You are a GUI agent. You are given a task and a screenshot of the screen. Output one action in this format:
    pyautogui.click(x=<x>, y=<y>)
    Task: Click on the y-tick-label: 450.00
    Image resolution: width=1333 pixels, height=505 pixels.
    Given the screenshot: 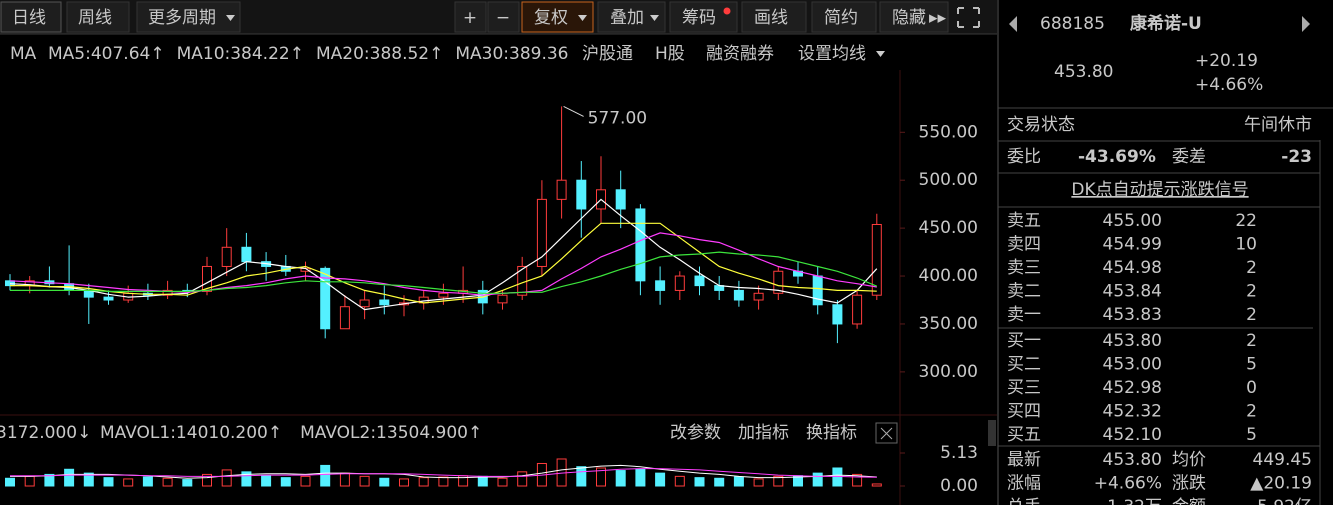 What is the action you would take?
    pyautogui.click(x=948, y=228)
    